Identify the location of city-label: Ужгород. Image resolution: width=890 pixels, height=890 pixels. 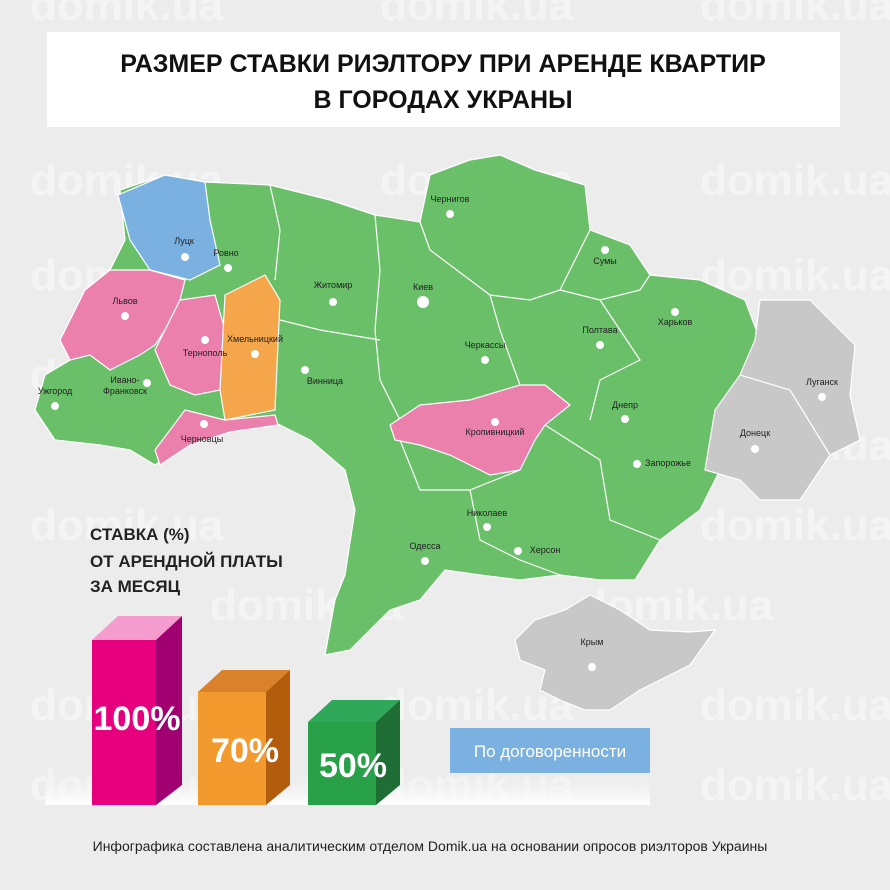
(55, 391).